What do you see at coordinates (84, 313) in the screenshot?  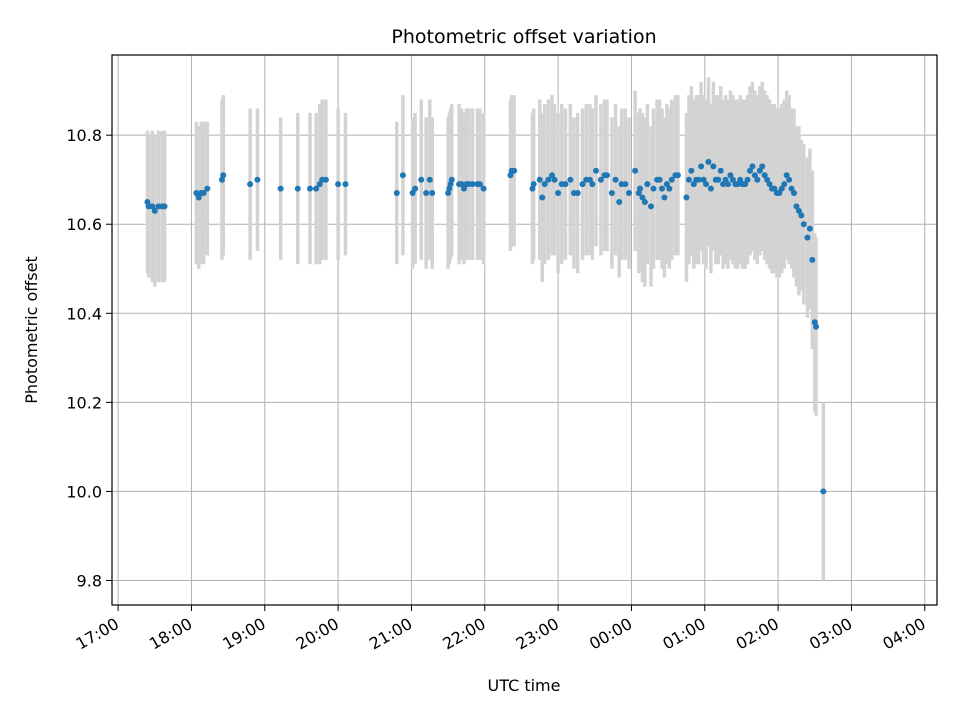 I see `y-tick-label: 10.4` at bounding box center [84, 313].